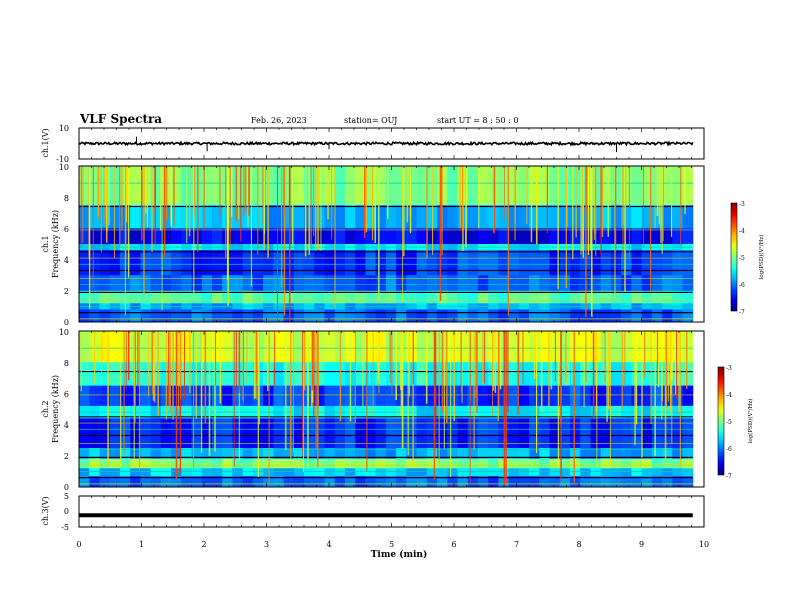  What do you see at coordinates (66, 496) in the screenshot?
I see `ch3-ytick-top: 5` at bounding box center [66, 496].